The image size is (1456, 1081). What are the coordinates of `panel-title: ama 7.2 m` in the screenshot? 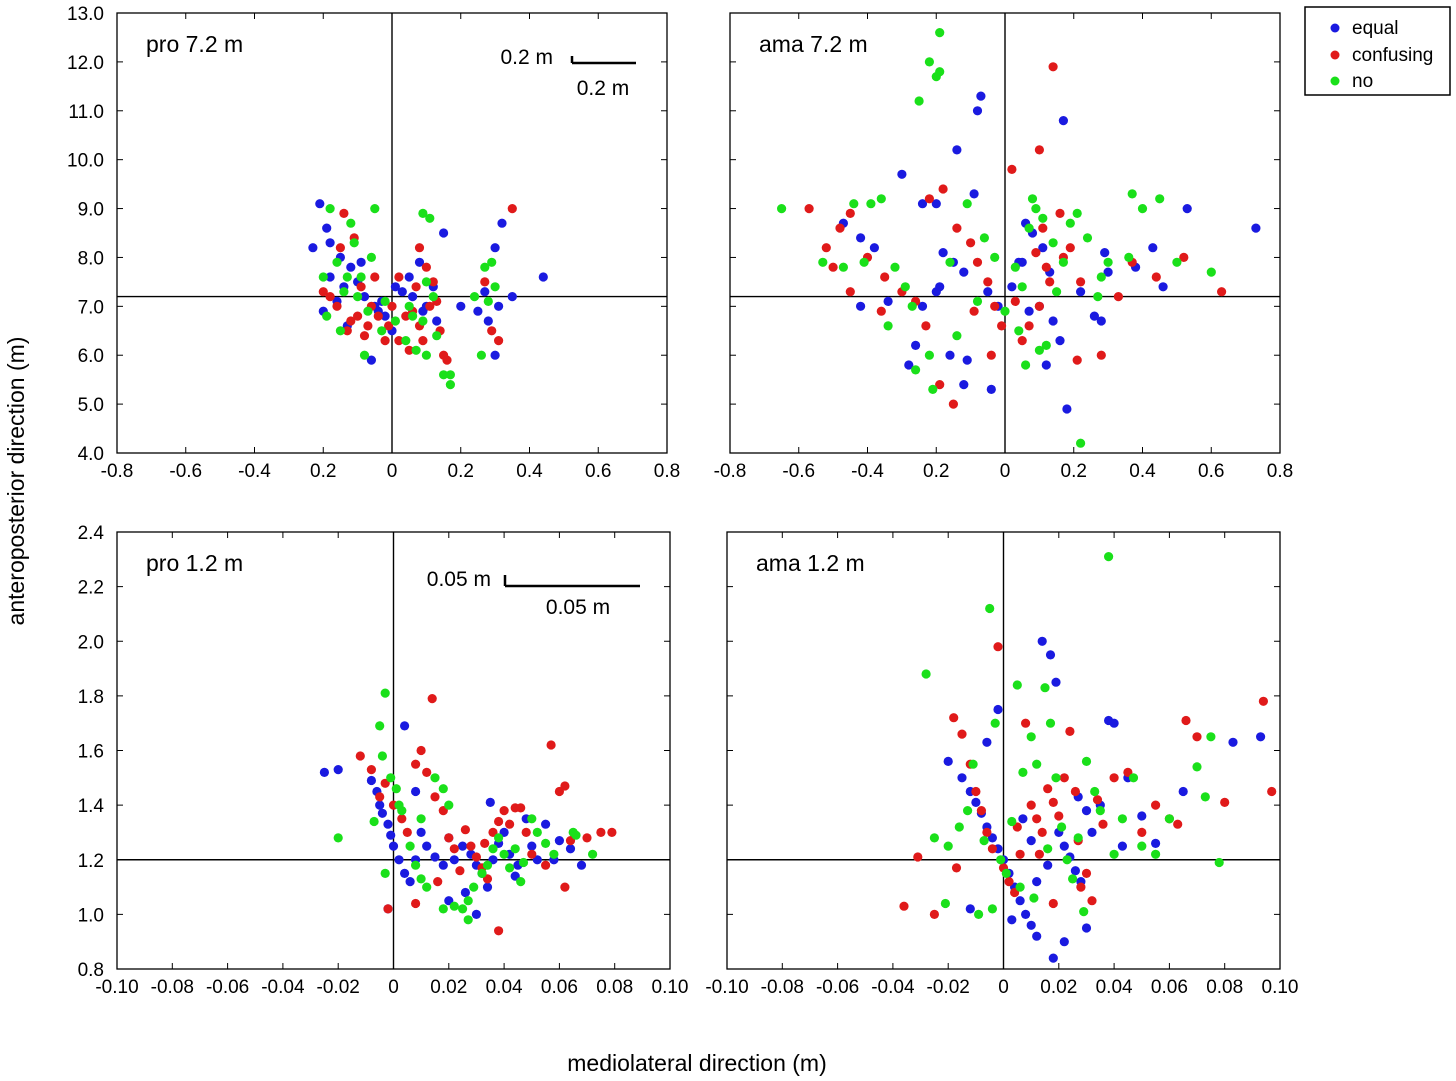 It's located at (813, 44).